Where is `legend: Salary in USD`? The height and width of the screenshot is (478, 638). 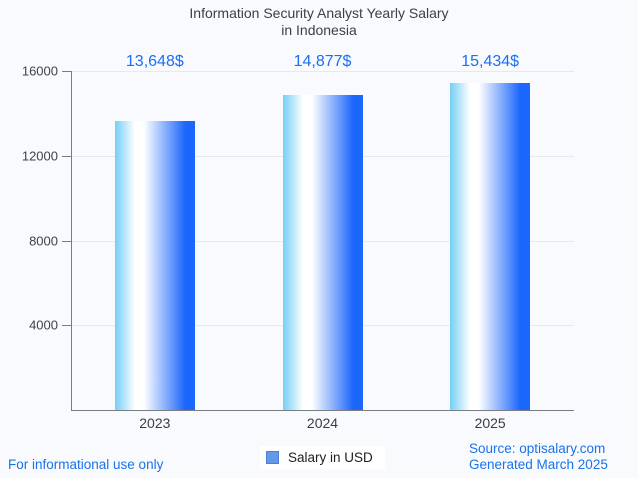
legend: Salary in USD is located at coordinates (322, 457).